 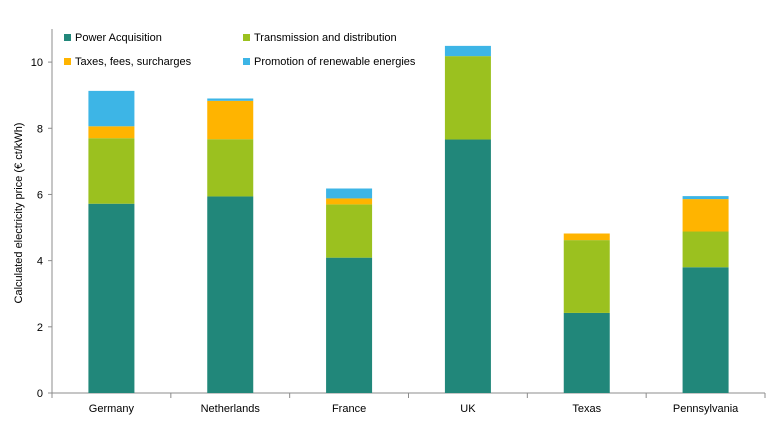 I want to click on y-tick-label: 6, so click(x=40, y=195).